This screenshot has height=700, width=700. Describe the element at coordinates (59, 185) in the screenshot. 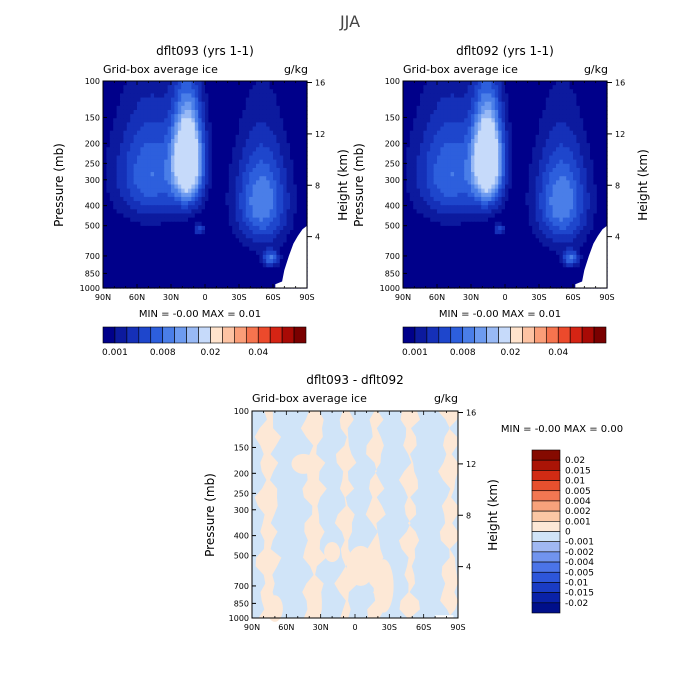

I see `panel-left-ylabel: Pressure (mb)` at that location.